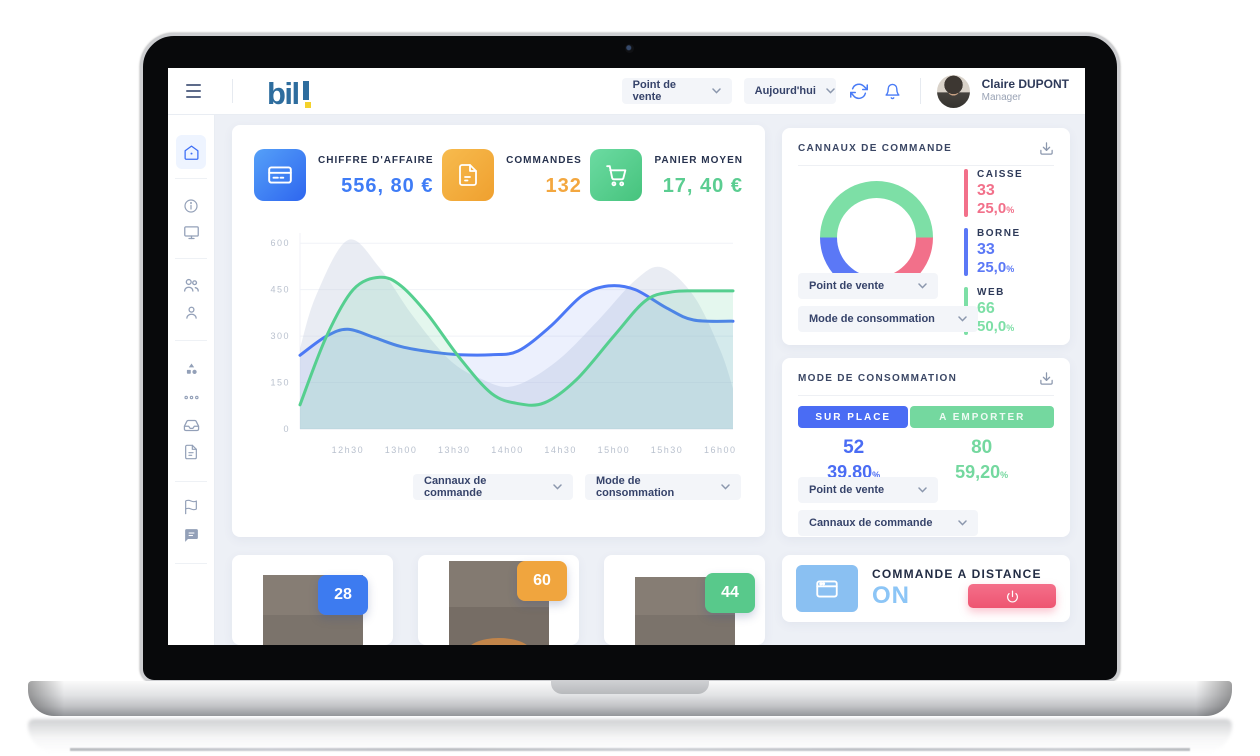  Describe the element at coordinates (1000, 174) in the screenshot. I see `legend-label: CAISSE` at that location.